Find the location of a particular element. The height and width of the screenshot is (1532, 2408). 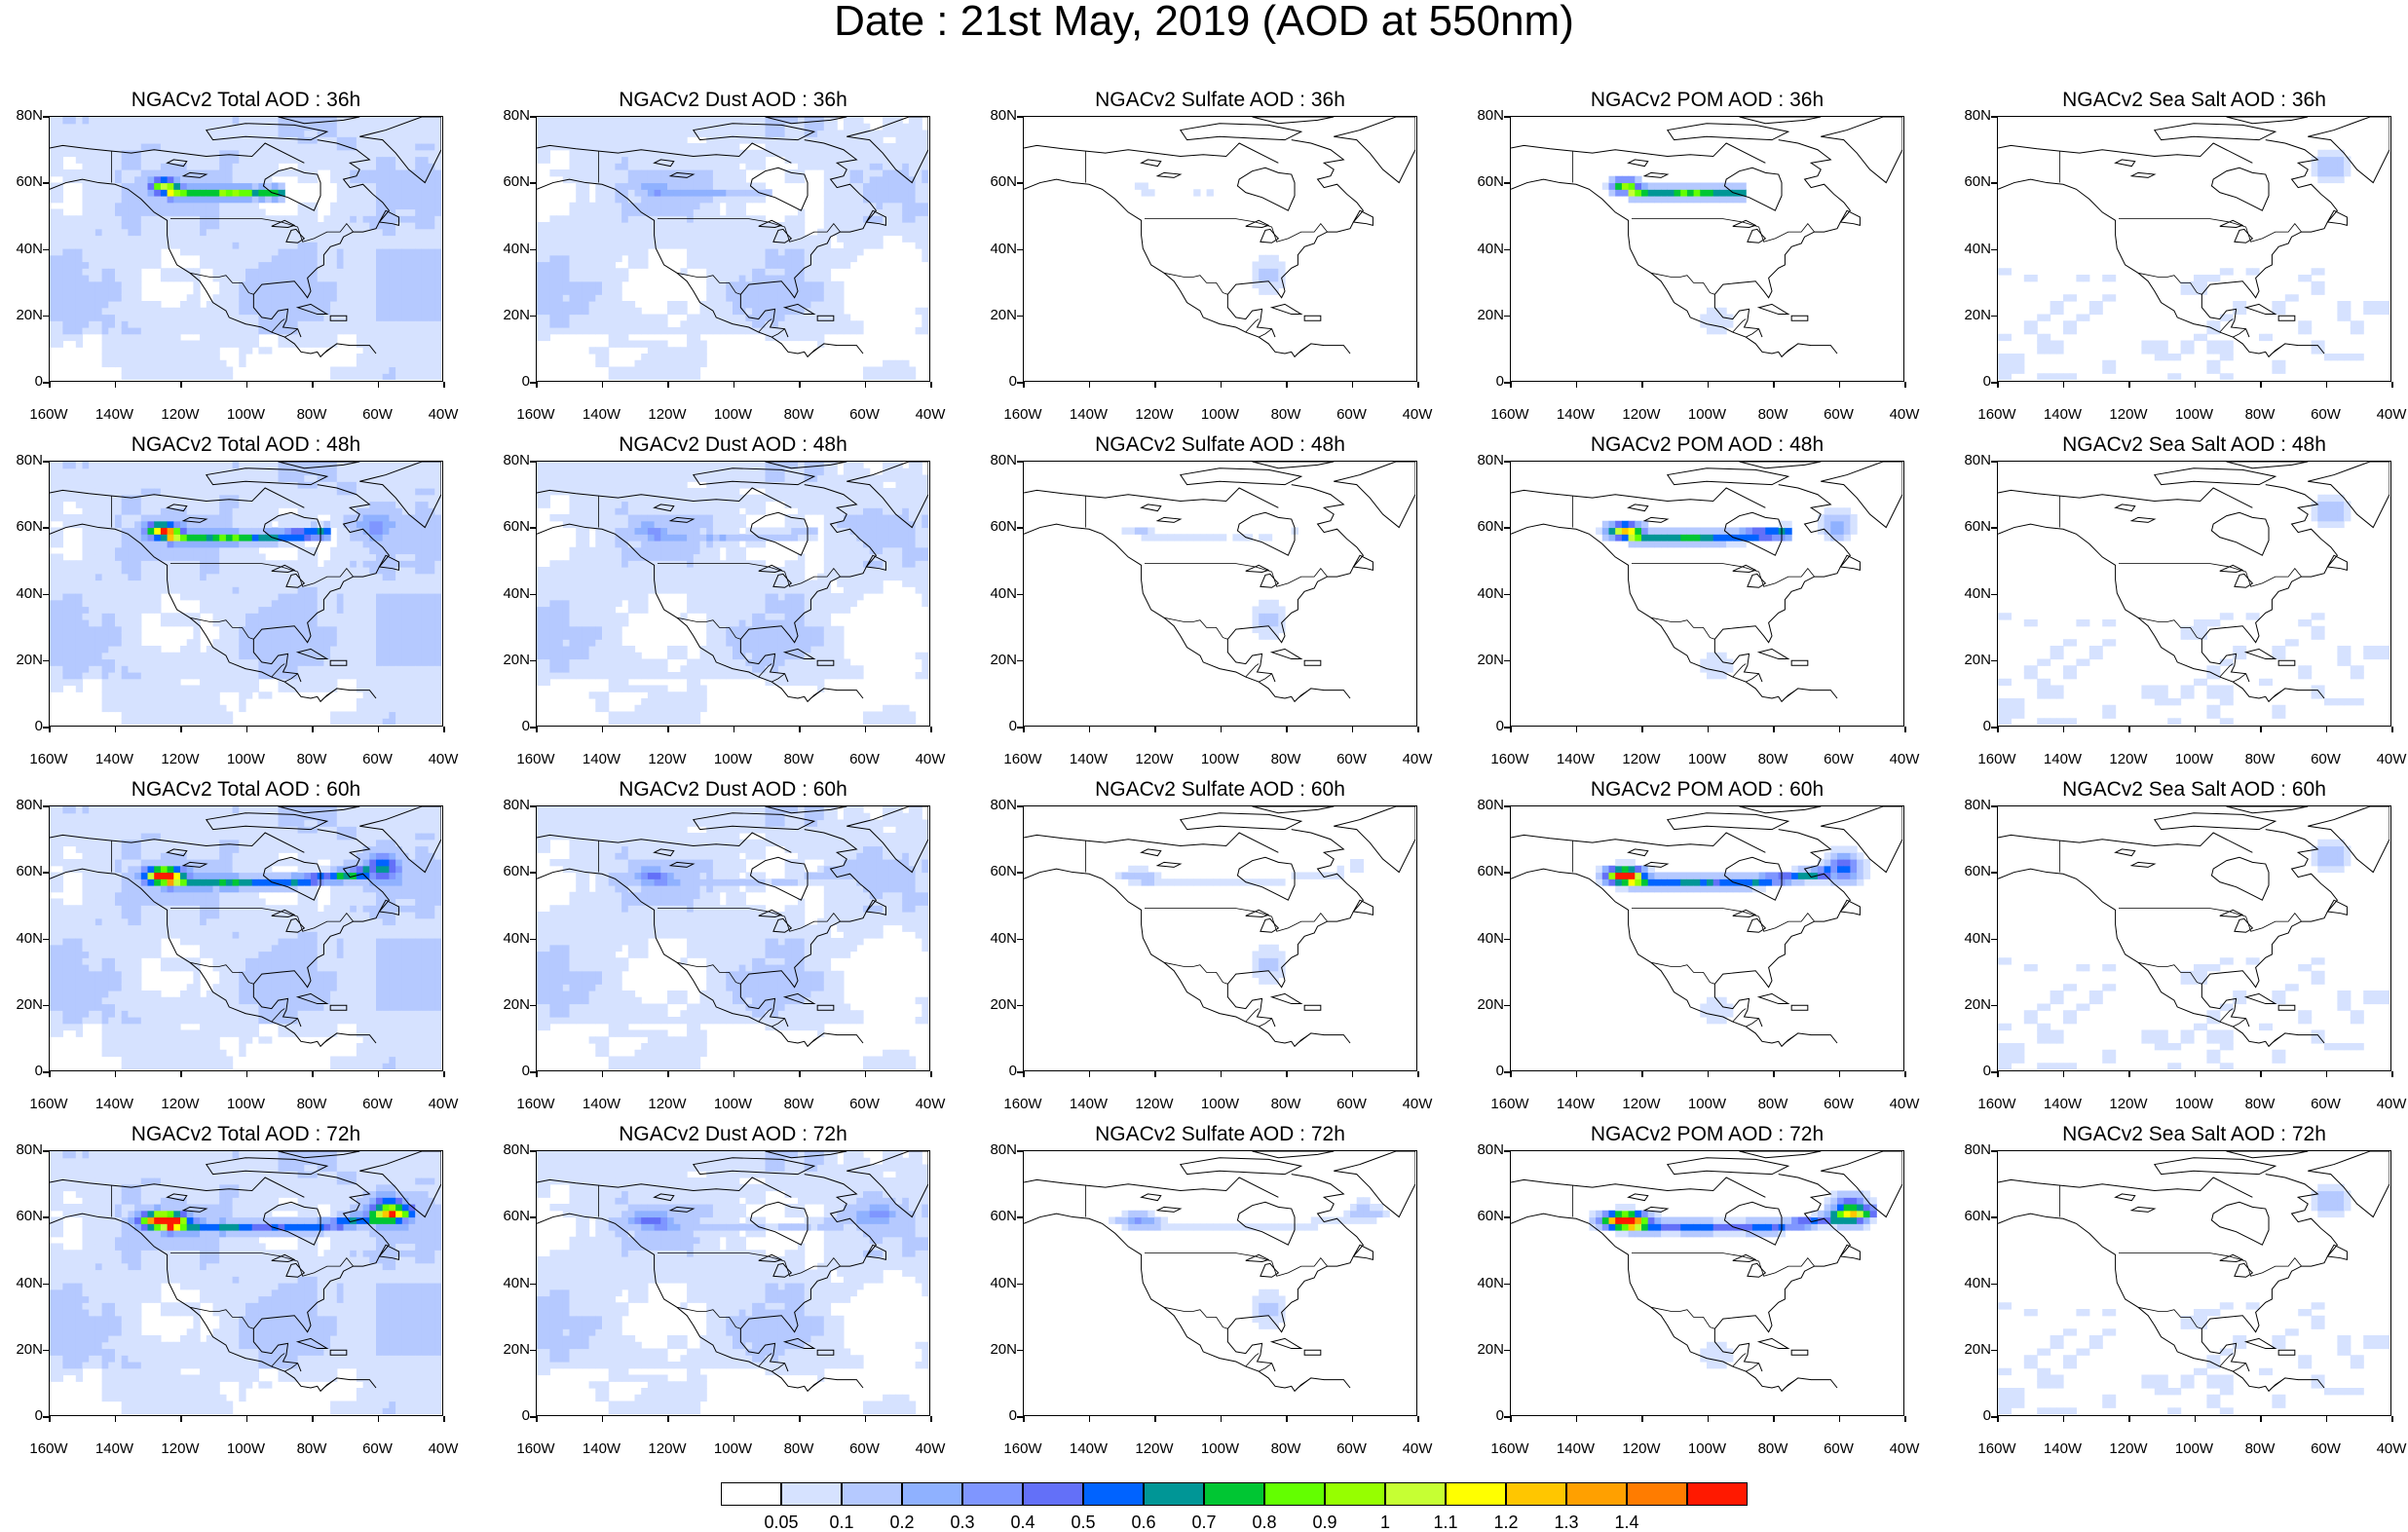

aod-field is located at coordinates (2193, 955).